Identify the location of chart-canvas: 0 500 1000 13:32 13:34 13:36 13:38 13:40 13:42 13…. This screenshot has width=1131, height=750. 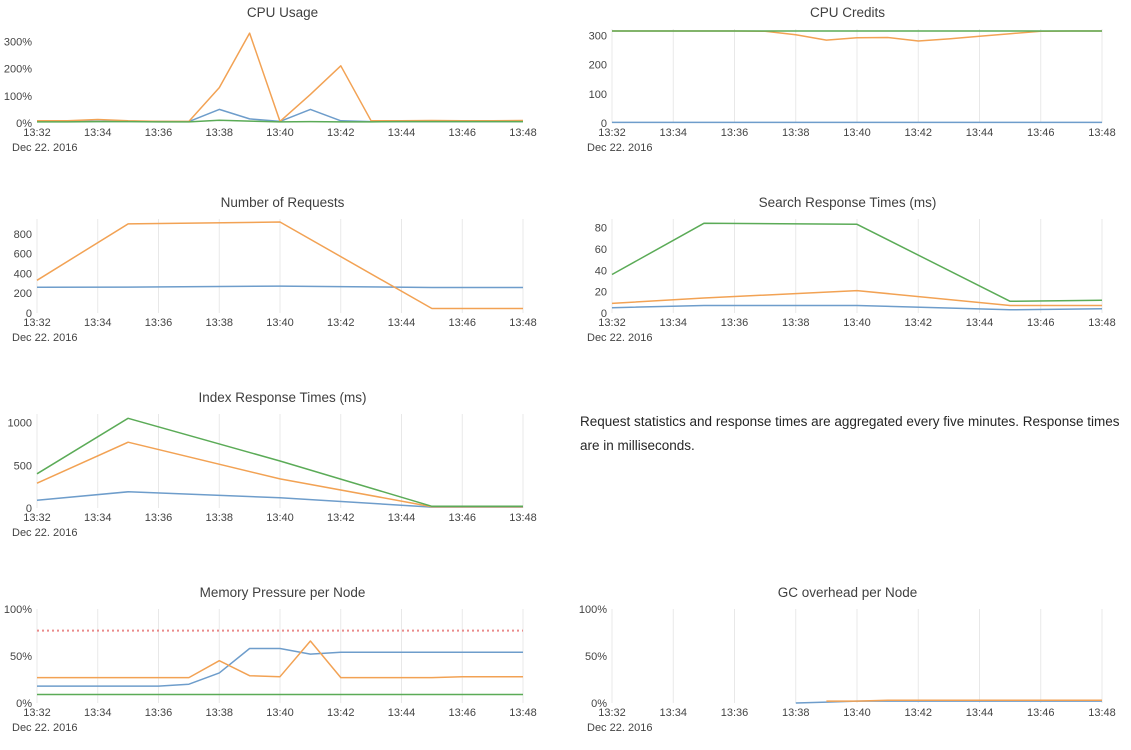
(282, 470).